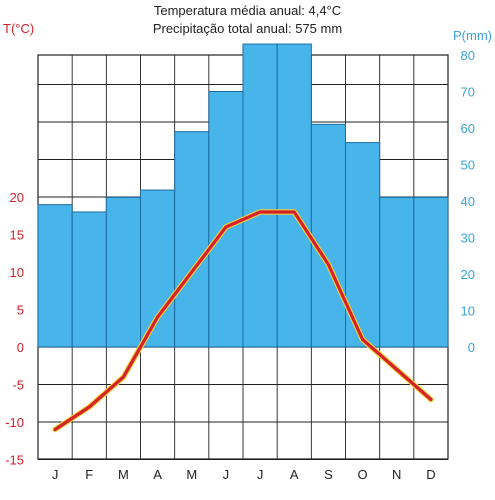  What do you see at coordinates (363, 474) in the screenshot?
I see `month-label: O` at bounding box center [363, 474].